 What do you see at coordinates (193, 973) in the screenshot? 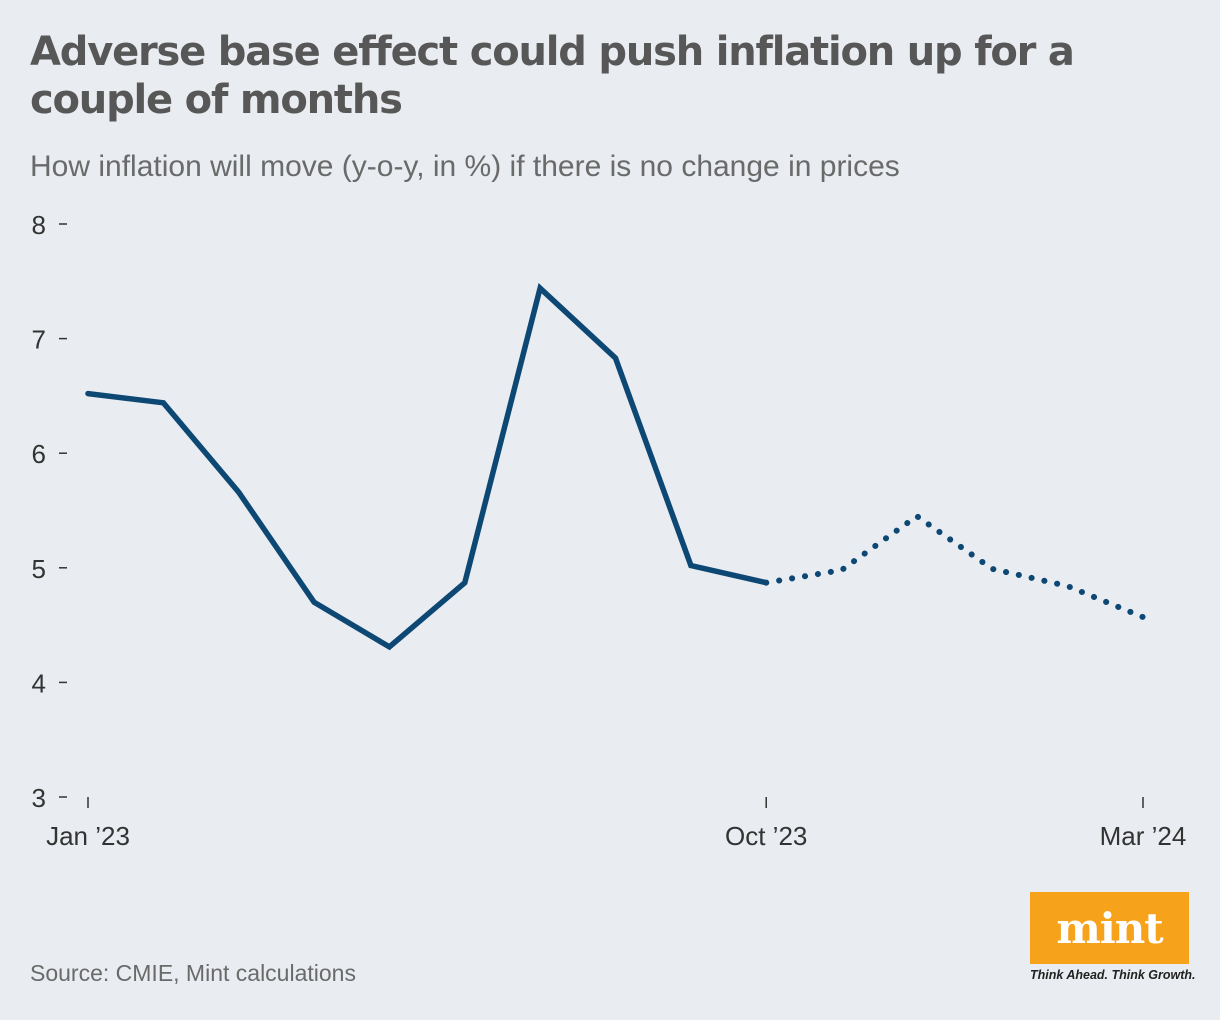
I see `source-note: Source: CMIE, Mint calculations` at bounding box center [193, 973].